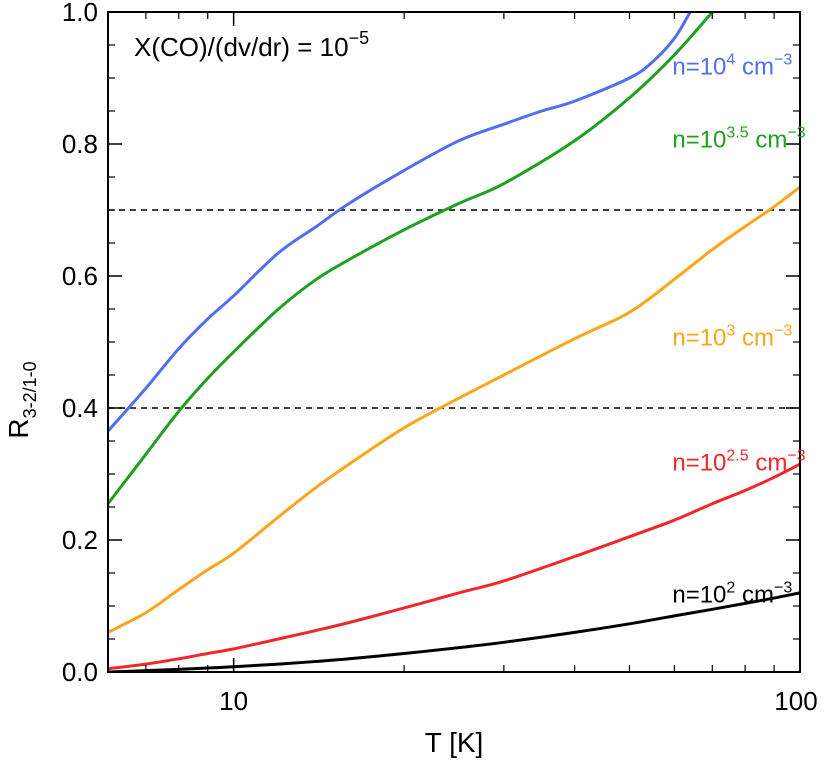 The width and height of the screenshot is (830, 768). I want to click on y-axis-title: R3-2/1-0, so click(21, 399).